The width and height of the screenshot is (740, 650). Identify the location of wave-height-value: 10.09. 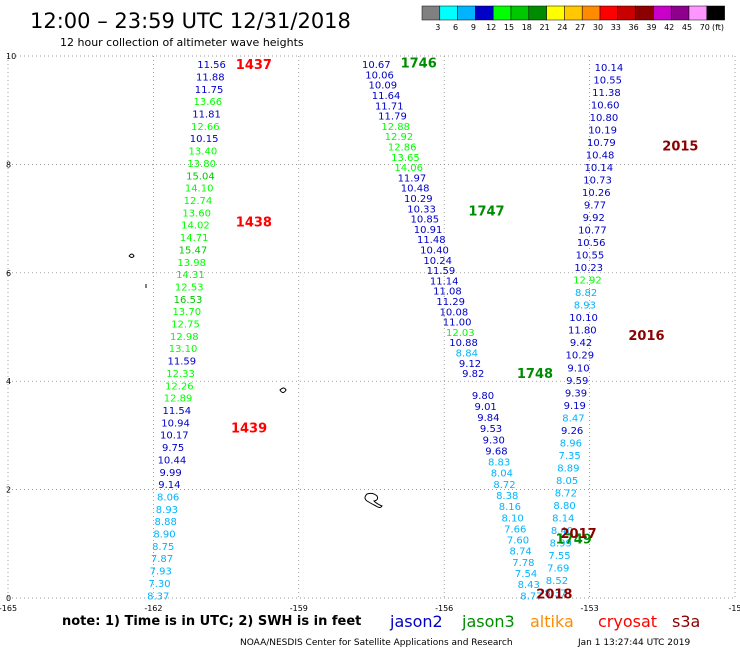
(382, 86).